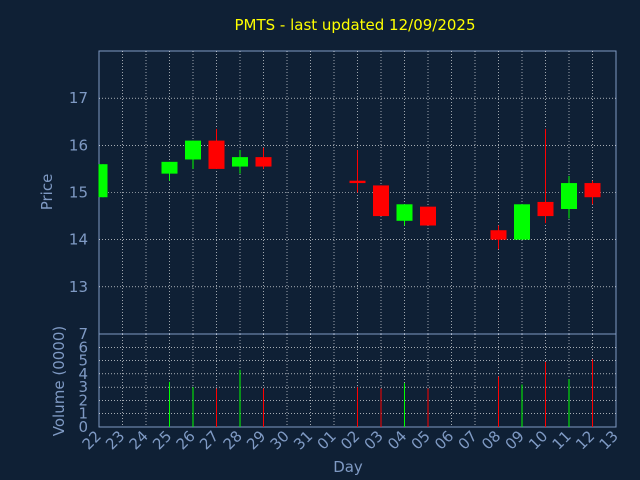 The image size is (640, 480). What do you see at coordinates (83, 387) in the screenshot?
I see `volume-tick-label: 3` at bounding box center [83, 387].